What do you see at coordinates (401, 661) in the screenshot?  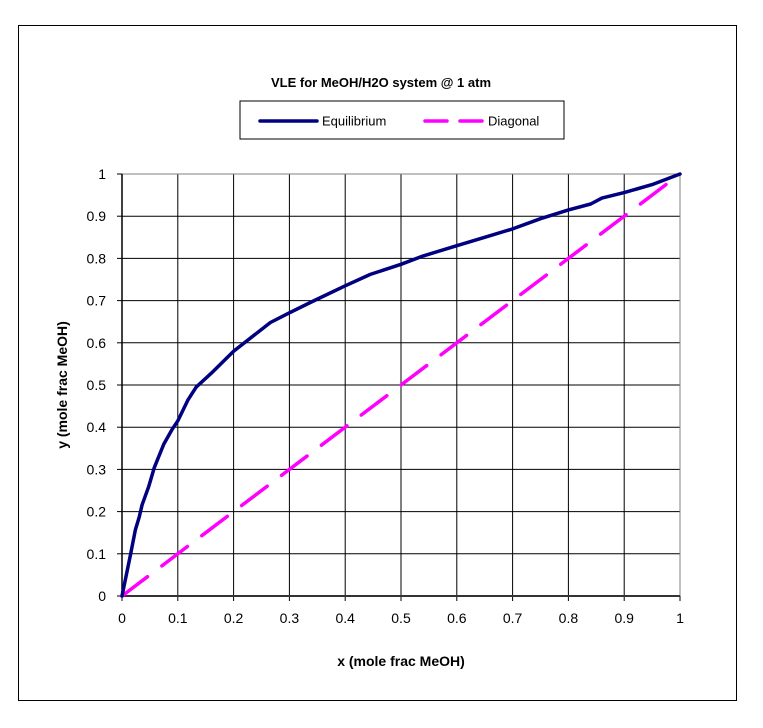 I see `x-axis-title: x (mole frac MeOH)` at bounding box center [401, 661].